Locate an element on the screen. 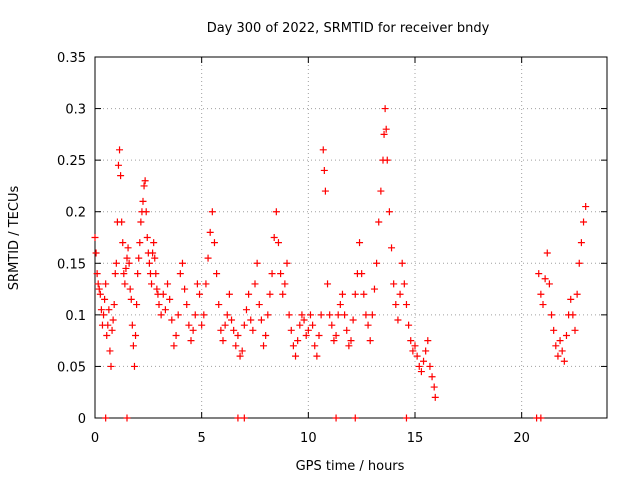 The width and height of the screenshot is (640, 480). y-tick-label: 0.1 is located at coordinates (75, 316).